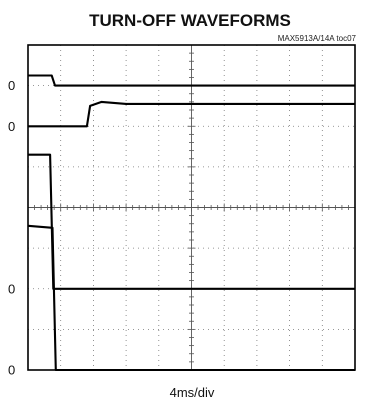 The image size is (365, 405). Describe the element at coordinates (11, 227) in the screenshot. I see `zero-markers: 0 0 0 0` at that location.